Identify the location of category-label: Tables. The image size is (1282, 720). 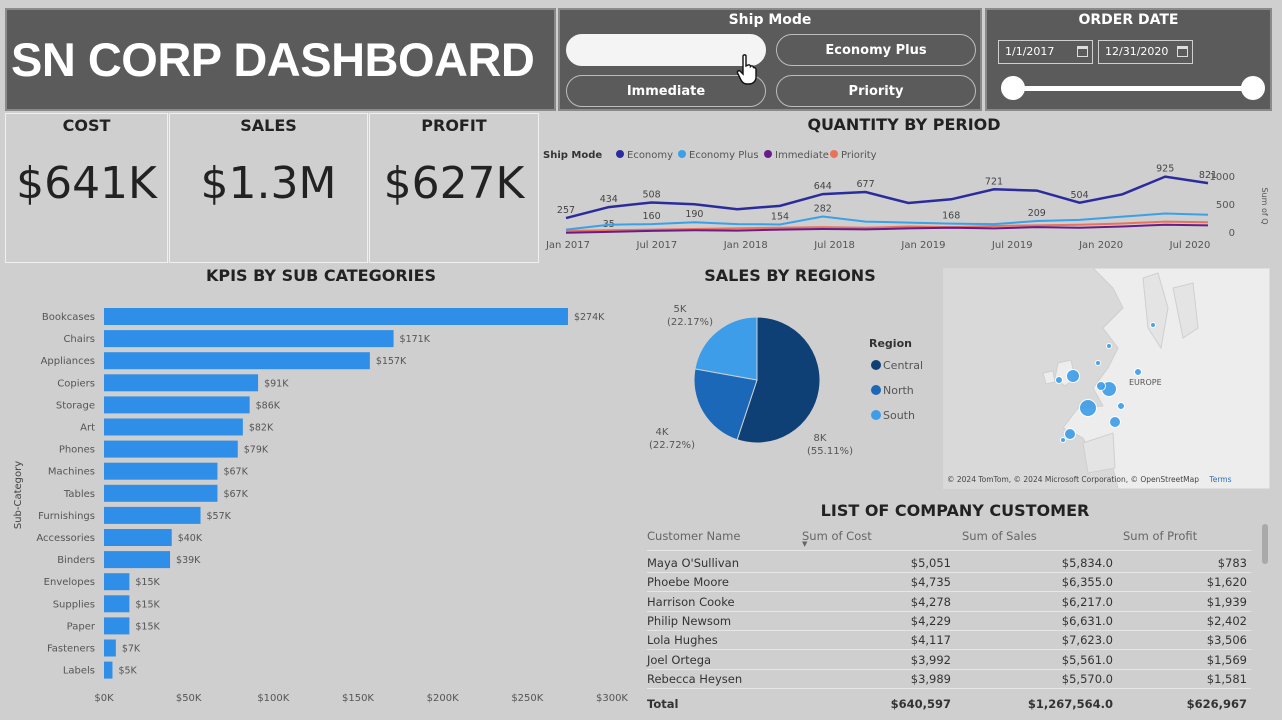
(79, 494).